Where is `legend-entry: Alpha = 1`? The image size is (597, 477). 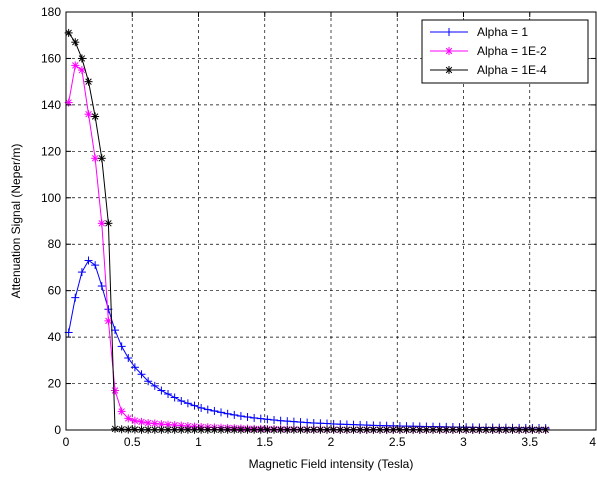
legend-entry: Alpha = 1 is located at coordinates (479, 32).